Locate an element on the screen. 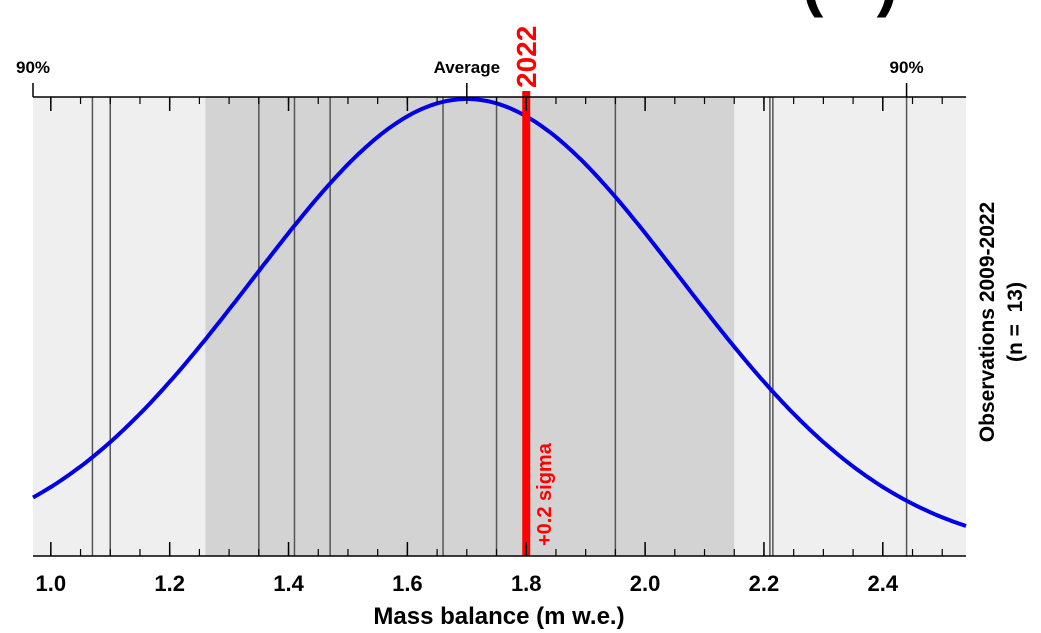  top-markers: 90% Average 90% is located at coordinates (470, 77).